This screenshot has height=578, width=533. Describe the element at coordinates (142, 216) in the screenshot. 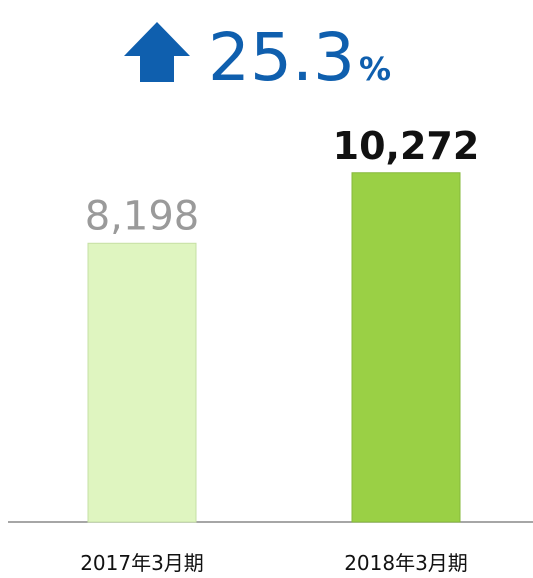

I see `value-label: 8,198` at that location.